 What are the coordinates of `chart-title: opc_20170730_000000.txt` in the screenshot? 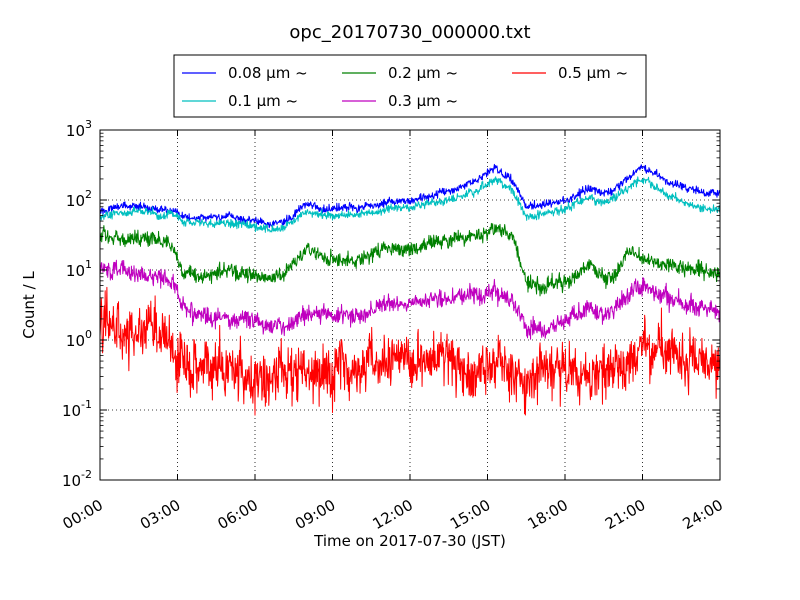 It's located at (409, 32).